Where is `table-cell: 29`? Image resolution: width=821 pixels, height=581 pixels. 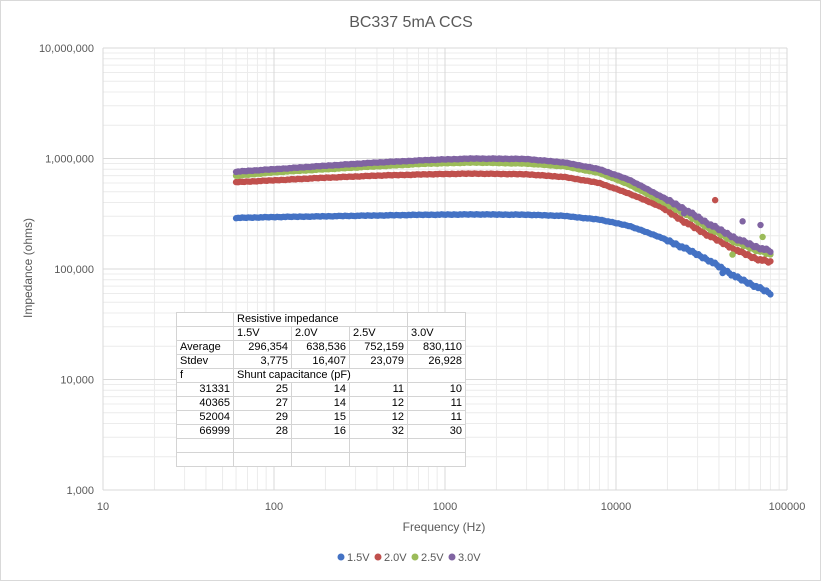 table-cell: 29 is located at coordinates (262, 417).